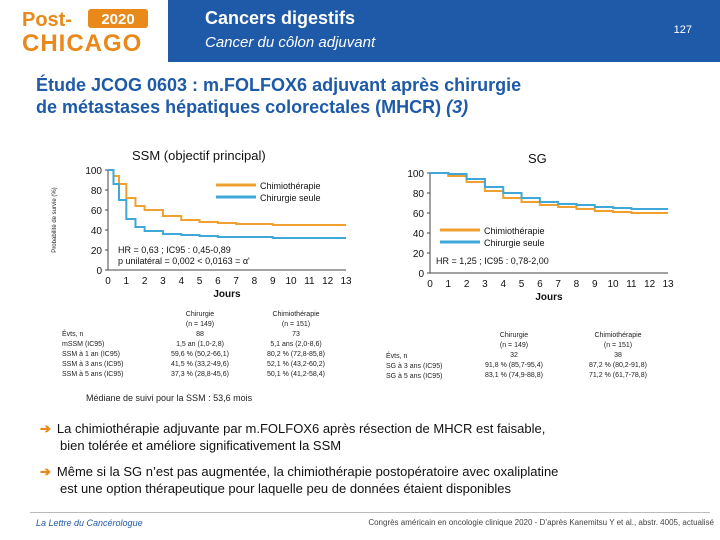 The height and width of the screenshot is (540, 720). Describe the element at coordinates (89, 523) in the screenshot. I see `footer-publication: La Lettre du Cancérologue` at that location.